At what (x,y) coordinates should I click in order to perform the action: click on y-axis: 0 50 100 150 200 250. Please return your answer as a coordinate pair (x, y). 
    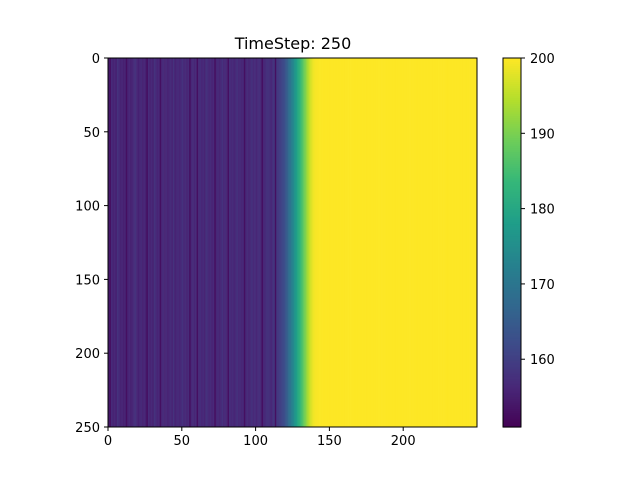
    Looking at the image, I should click on (91, 244).